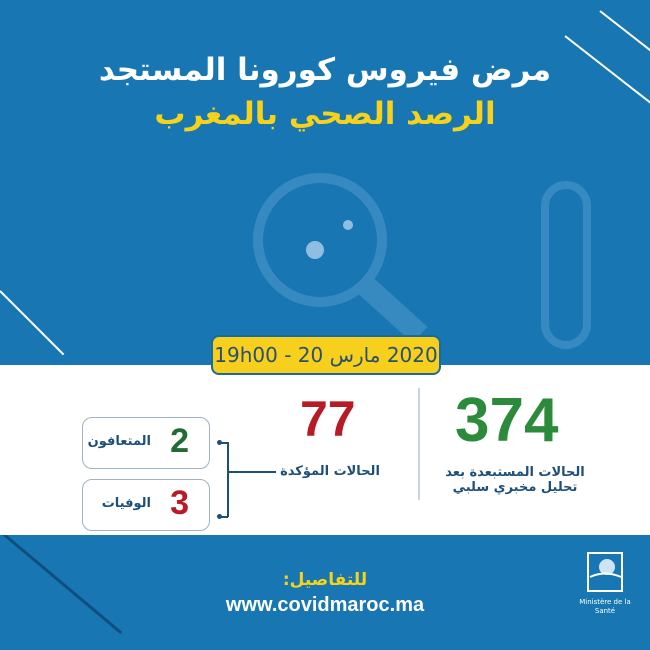  I want to click on excluded-label-line2: تحليل مخبري سلبي, so click(515, 487).